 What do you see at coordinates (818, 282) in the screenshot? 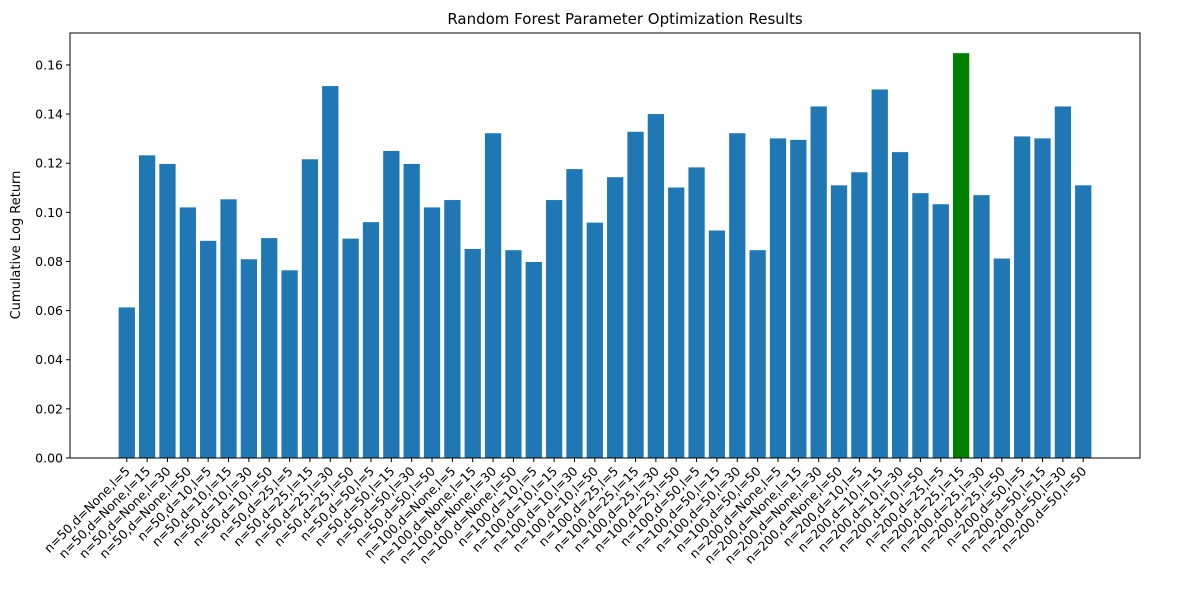
I see `bar-n=200,d=None,l=30` at bounding box center [818, 282].